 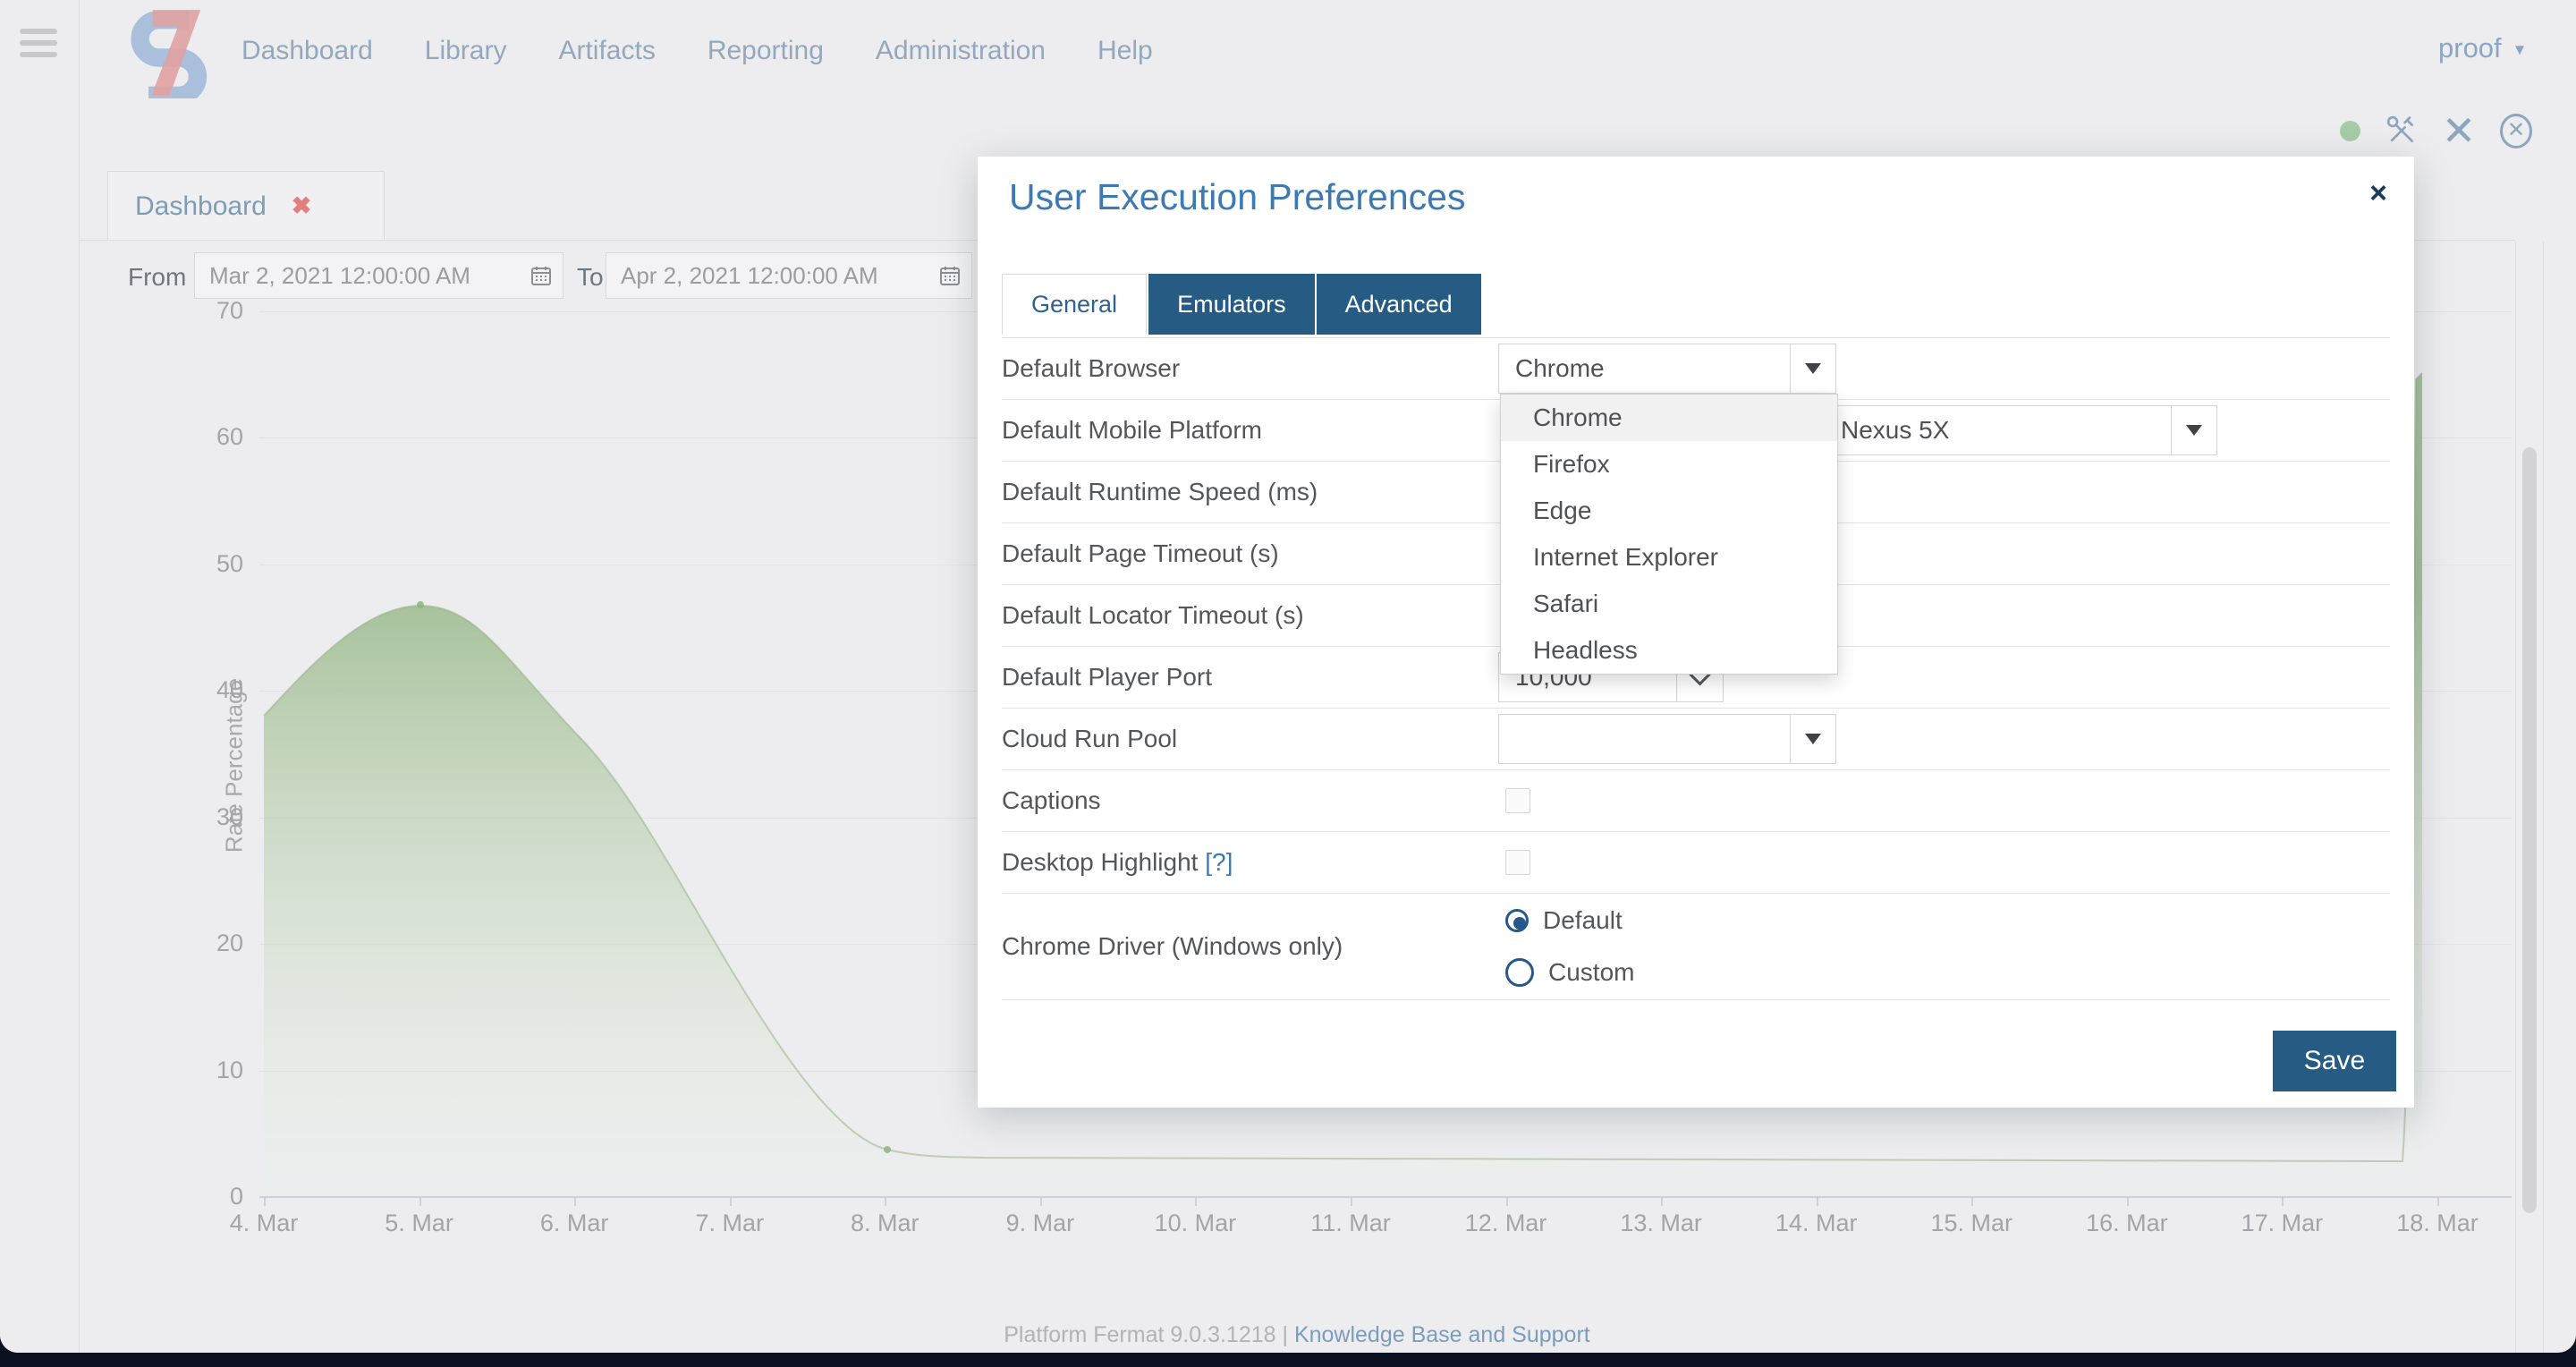 What do you see at coordinates (1350, 1223) in the screenshot?
I see `x-tick-label: 11. Mar` at bounding box center [1350, 1223].